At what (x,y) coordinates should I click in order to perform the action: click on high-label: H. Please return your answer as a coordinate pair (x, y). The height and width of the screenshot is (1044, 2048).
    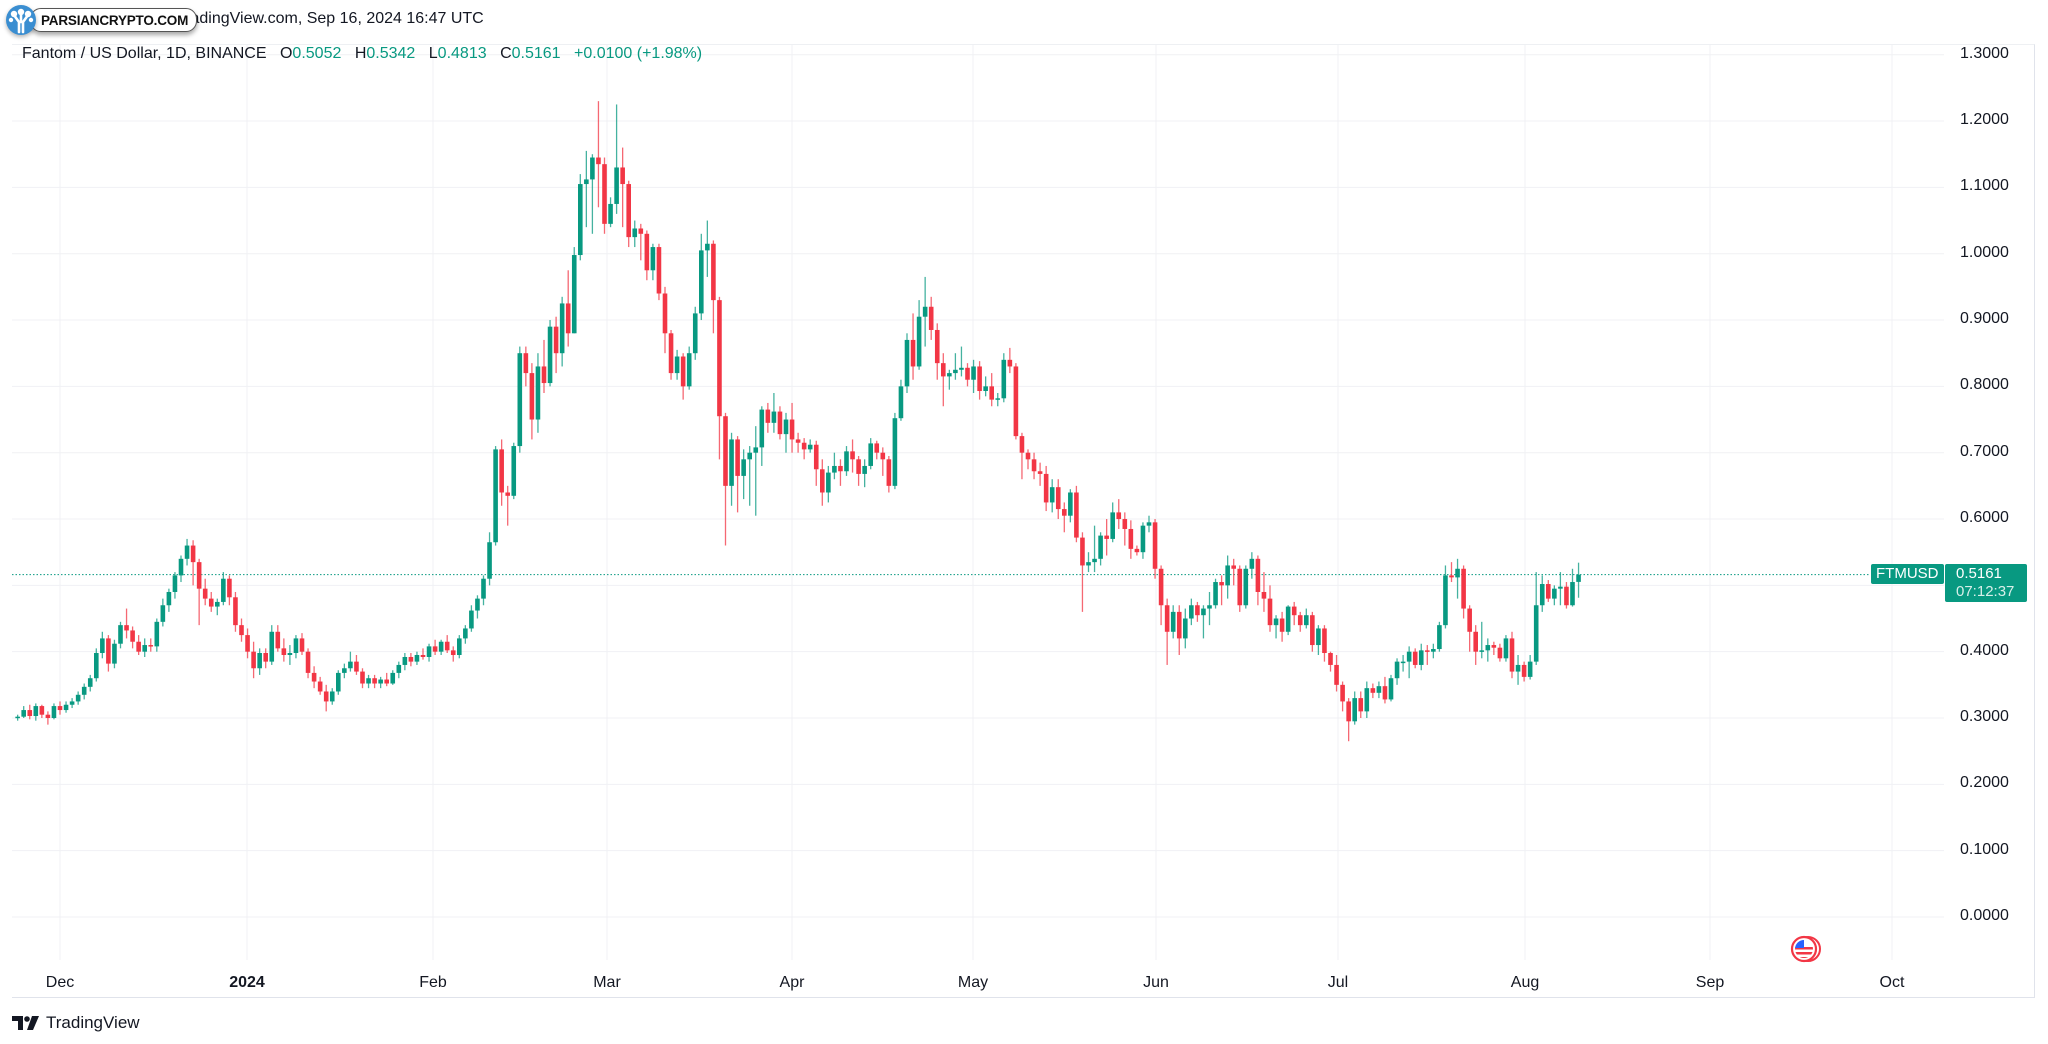
    Looking at the image, I should click on (360, 53).